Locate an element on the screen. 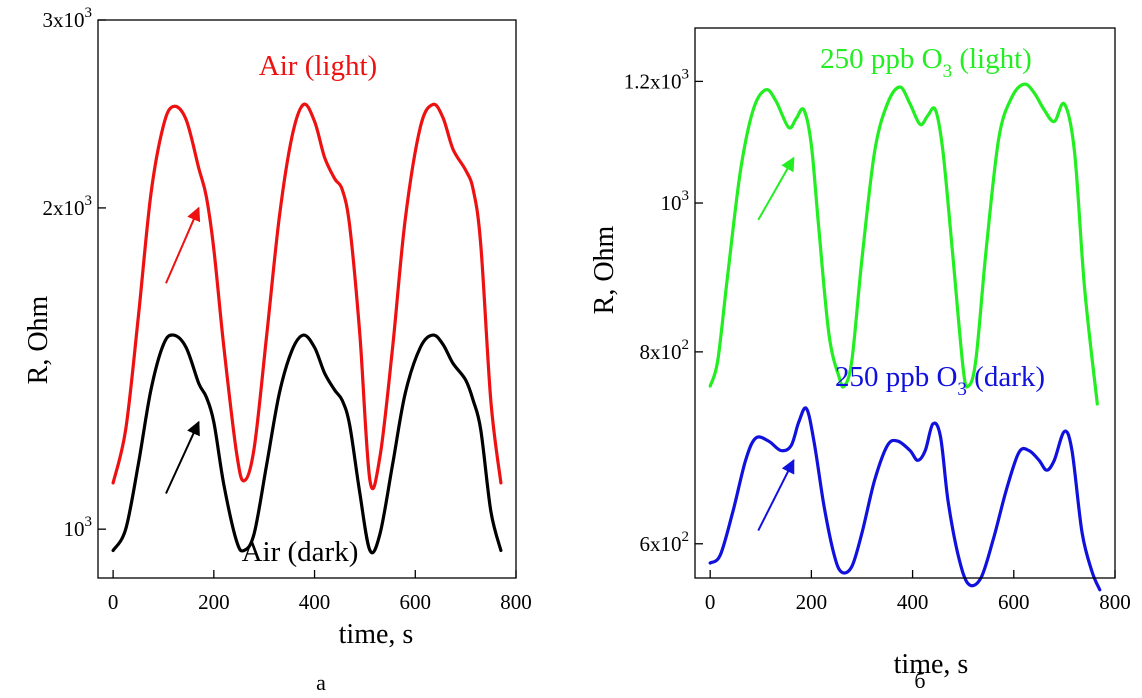 This screenshot has height=698, width=1142. panel-b-y-tick-label-exp-2: 3 is located at coordinates (686, 196).